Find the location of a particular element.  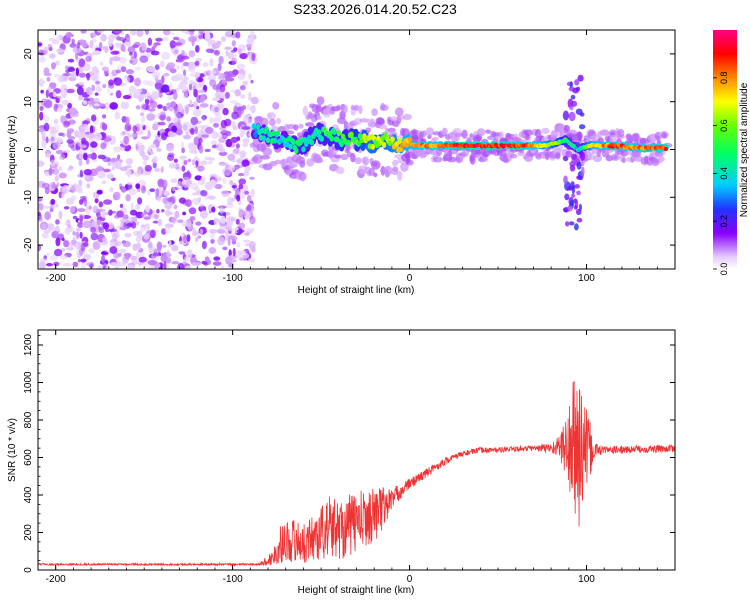

spectrogram-y-label: Frequency (Hz) is located at coordinates (12, 150).